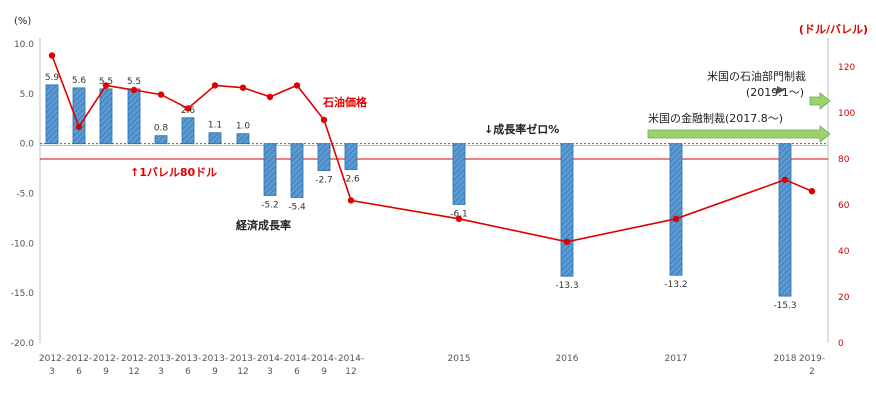 Image resolution: width=876 pixels, height=409 pixels. I want to click on growth-data-label: 0.8, so click(161, 129).